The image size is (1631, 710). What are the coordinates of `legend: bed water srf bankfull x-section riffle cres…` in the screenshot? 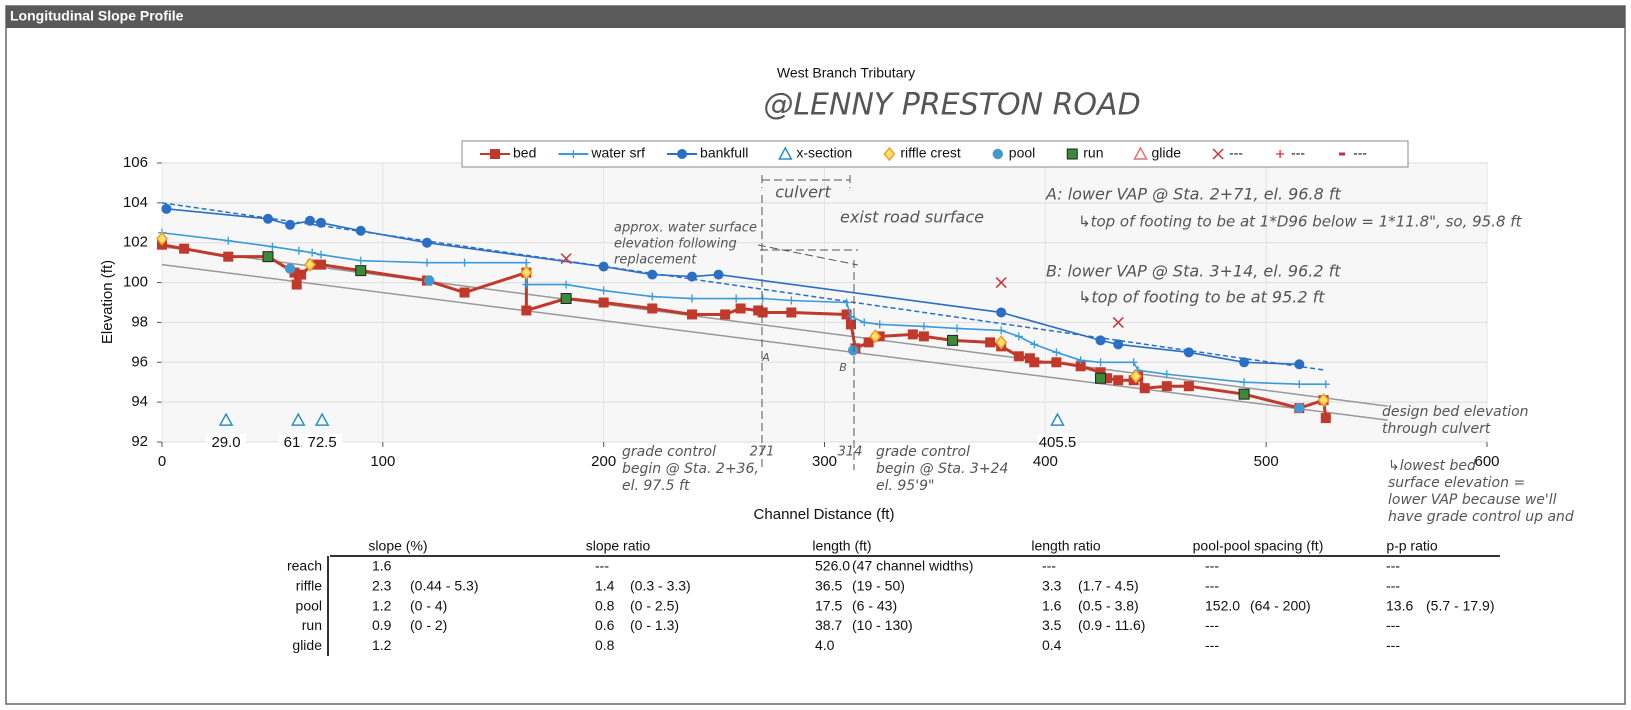 It's located at (935, 154).